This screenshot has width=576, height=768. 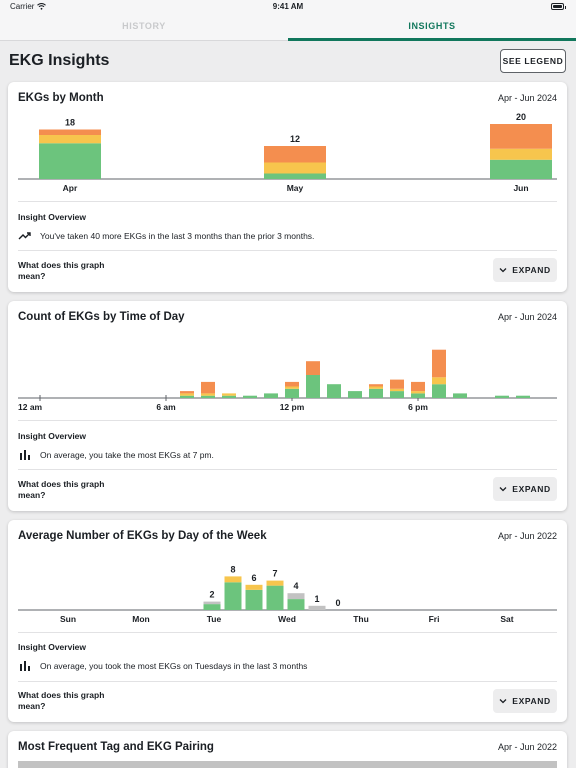 I want to click on x-tick-label: Tue, so click(x=214, y=619).